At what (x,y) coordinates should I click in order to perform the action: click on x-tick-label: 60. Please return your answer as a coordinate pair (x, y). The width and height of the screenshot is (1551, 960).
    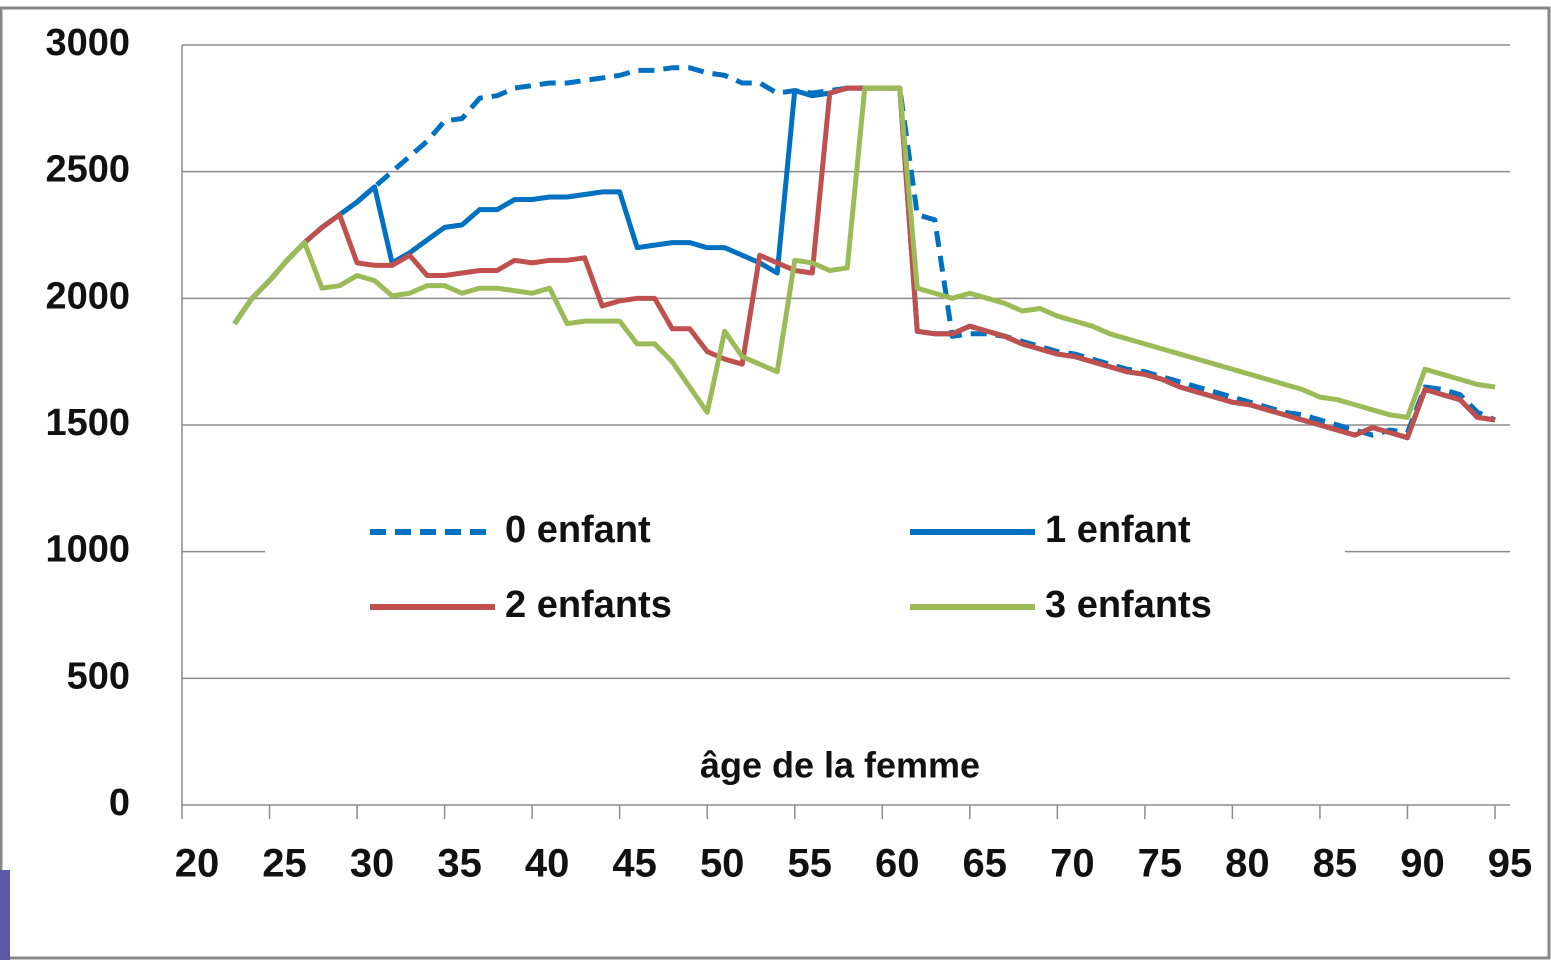
    Looking at the image, I should click on (897, 864).